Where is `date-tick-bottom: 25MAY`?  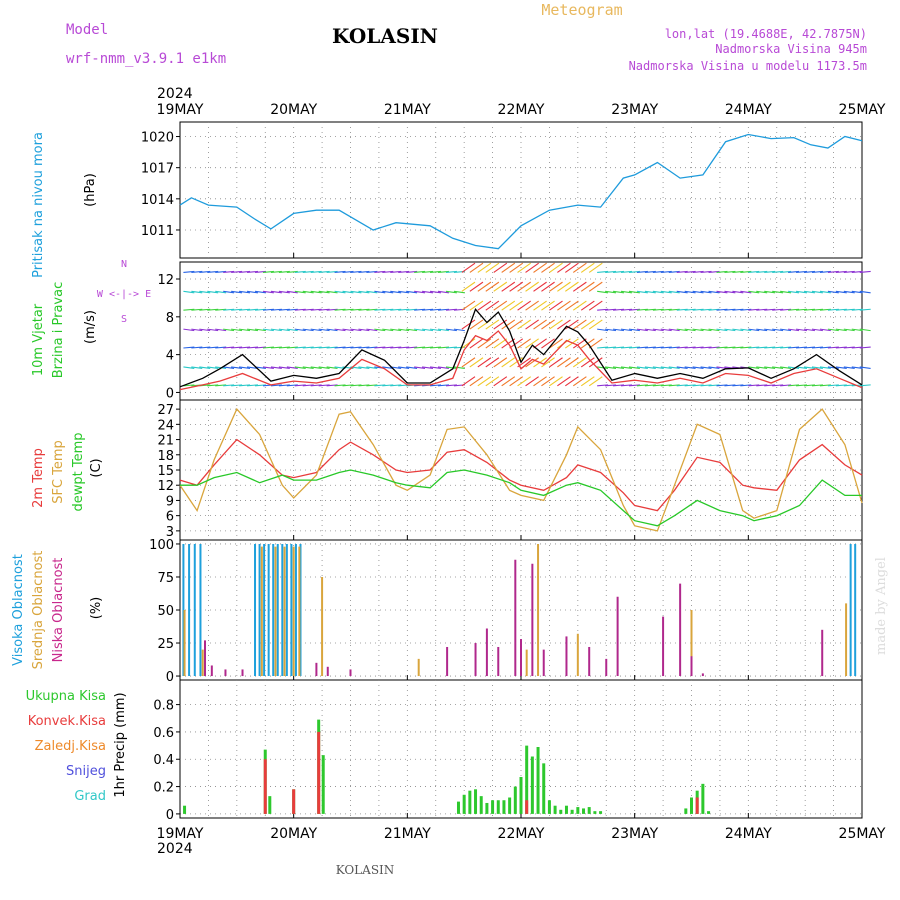 date-tick-bottom: 25MAY is located at coordinates (862, 834).